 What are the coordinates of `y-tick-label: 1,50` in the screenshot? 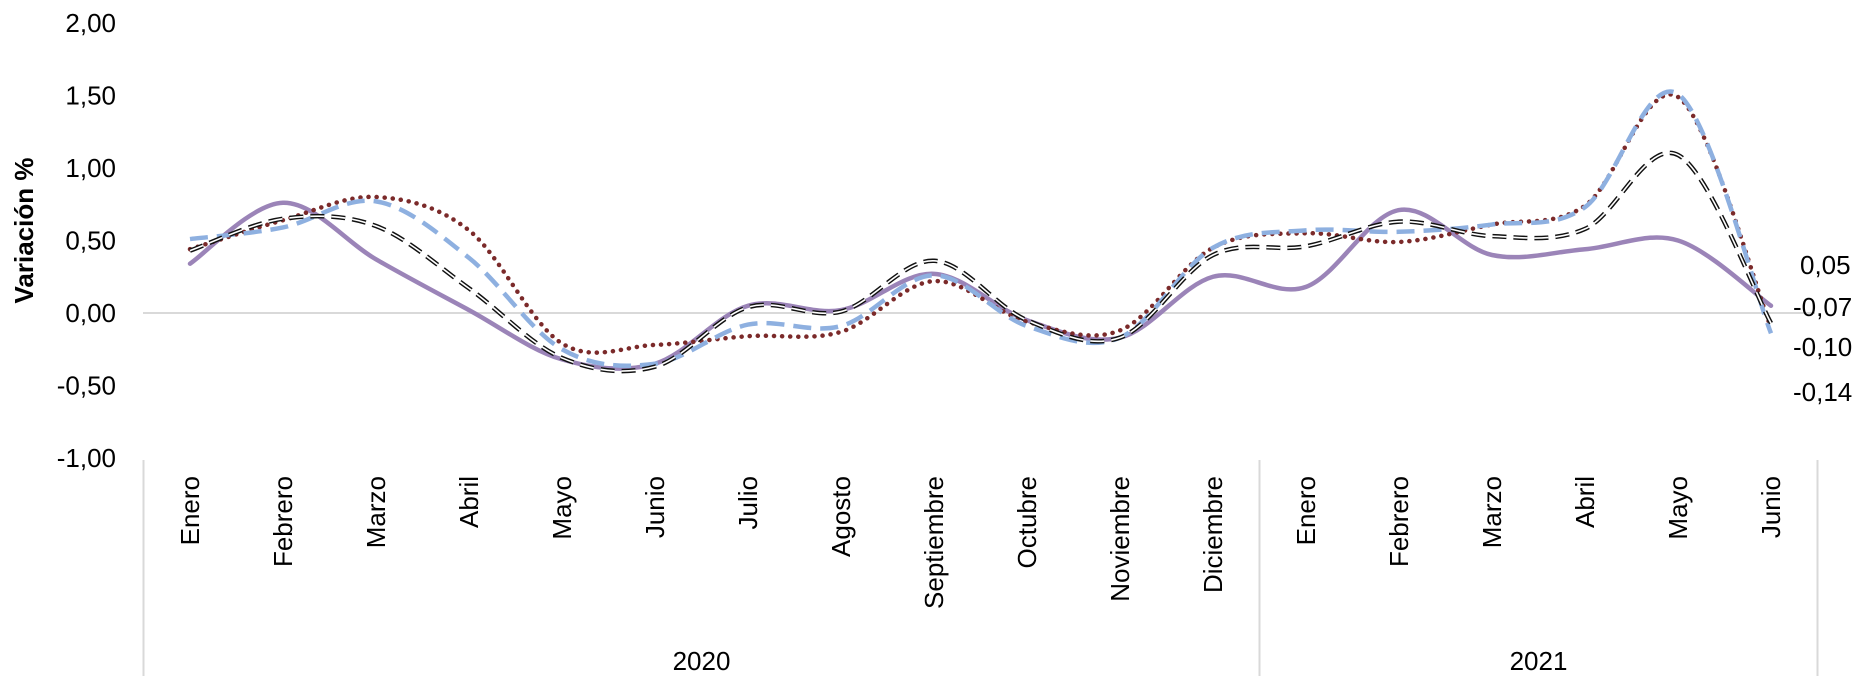 It's located at (90, 96).